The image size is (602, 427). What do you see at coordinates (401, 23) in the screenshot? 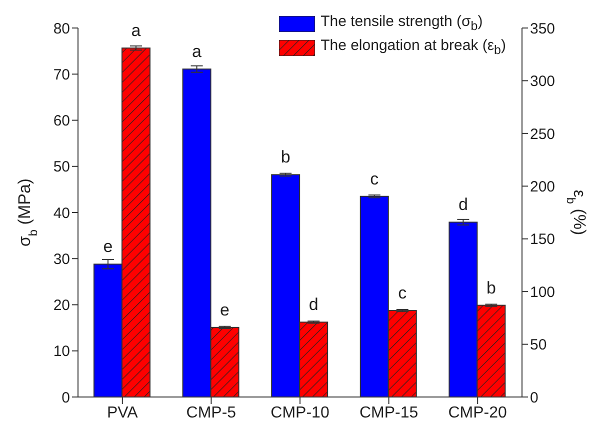
I see `legend-label: The tensile strength (σ$_{b}$)` at bounding box center [401, 23].